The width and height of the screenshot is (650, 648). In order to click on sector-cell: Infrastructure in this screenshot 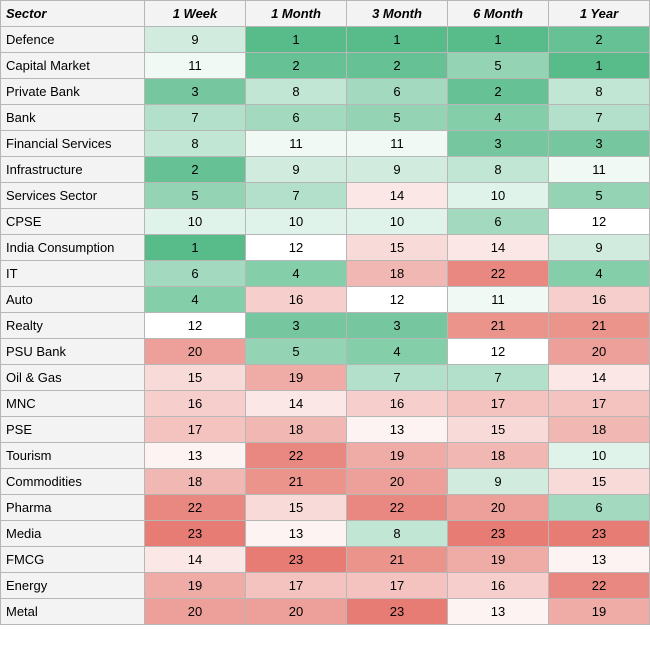, I will do `click(72, 169)`.